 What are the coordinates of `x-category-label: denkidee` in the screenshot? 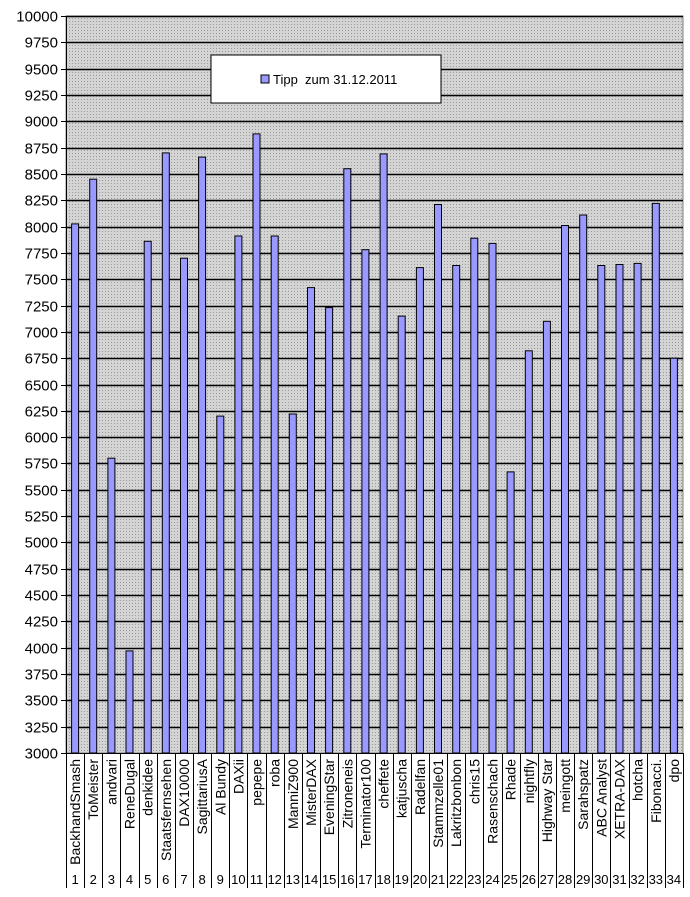 It's located at (148, 787).